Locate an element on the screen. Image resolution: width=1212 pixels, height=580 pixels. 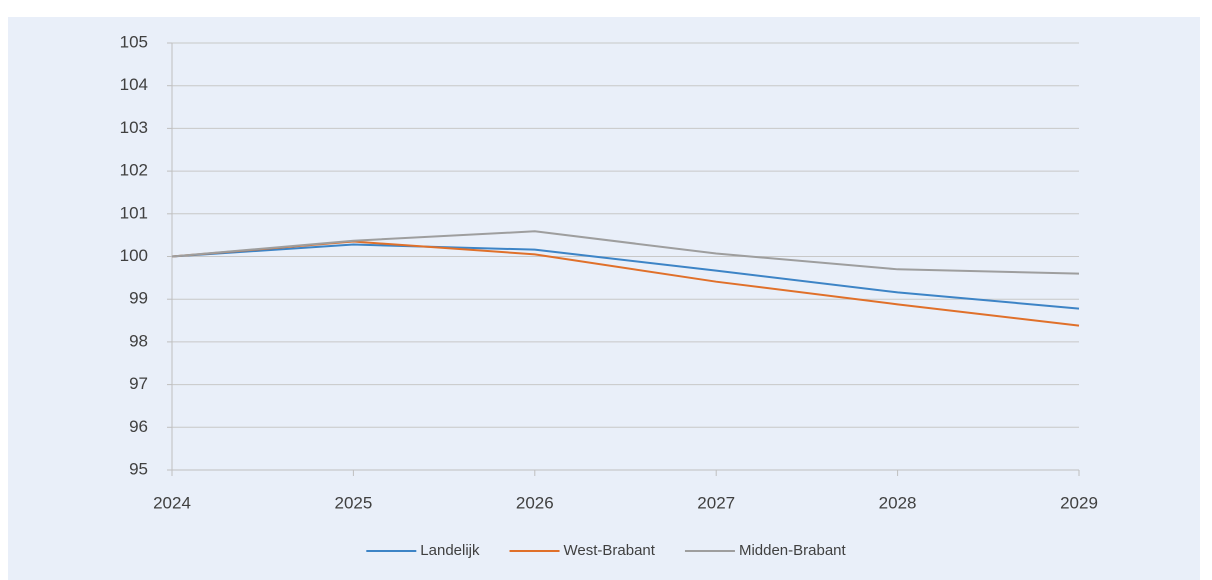
x-tick-label: 2026 is located at coordinates (535, 502).